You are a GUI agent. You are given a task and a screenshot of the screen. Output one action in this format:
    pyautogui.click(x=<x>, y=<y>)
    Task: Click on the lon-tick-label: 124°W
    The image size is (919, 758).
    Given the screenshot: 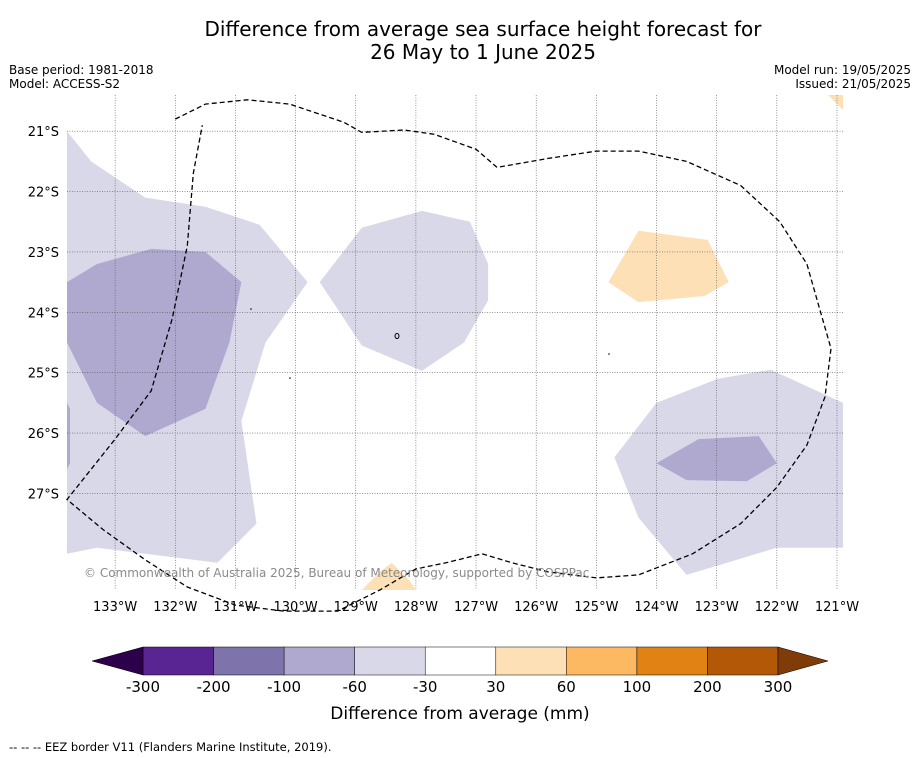 What is the action you would take?
    pyautogui.click(x=656, y=607)
    